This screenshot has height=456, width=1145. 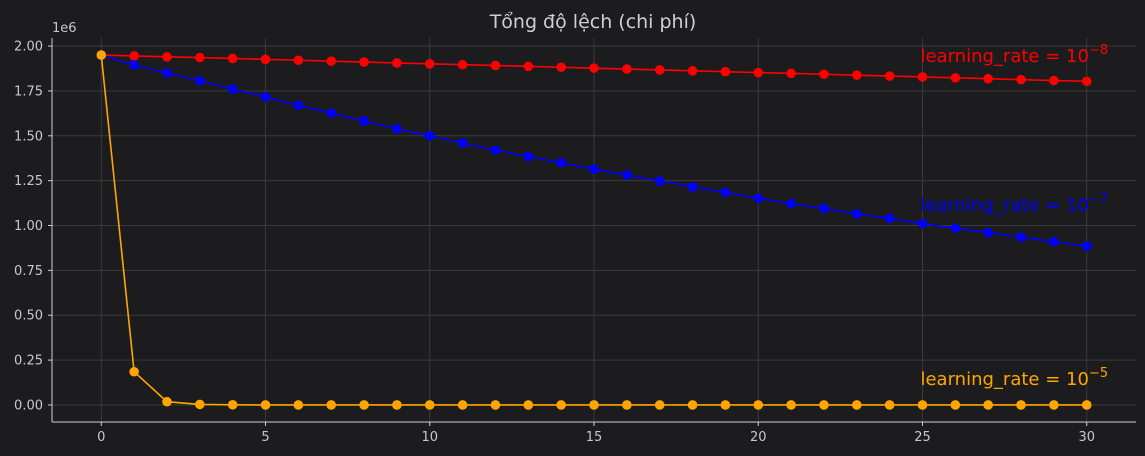 I want to click on series-annotation: learning_rate = 10−8, so click(x=1014, y=55).